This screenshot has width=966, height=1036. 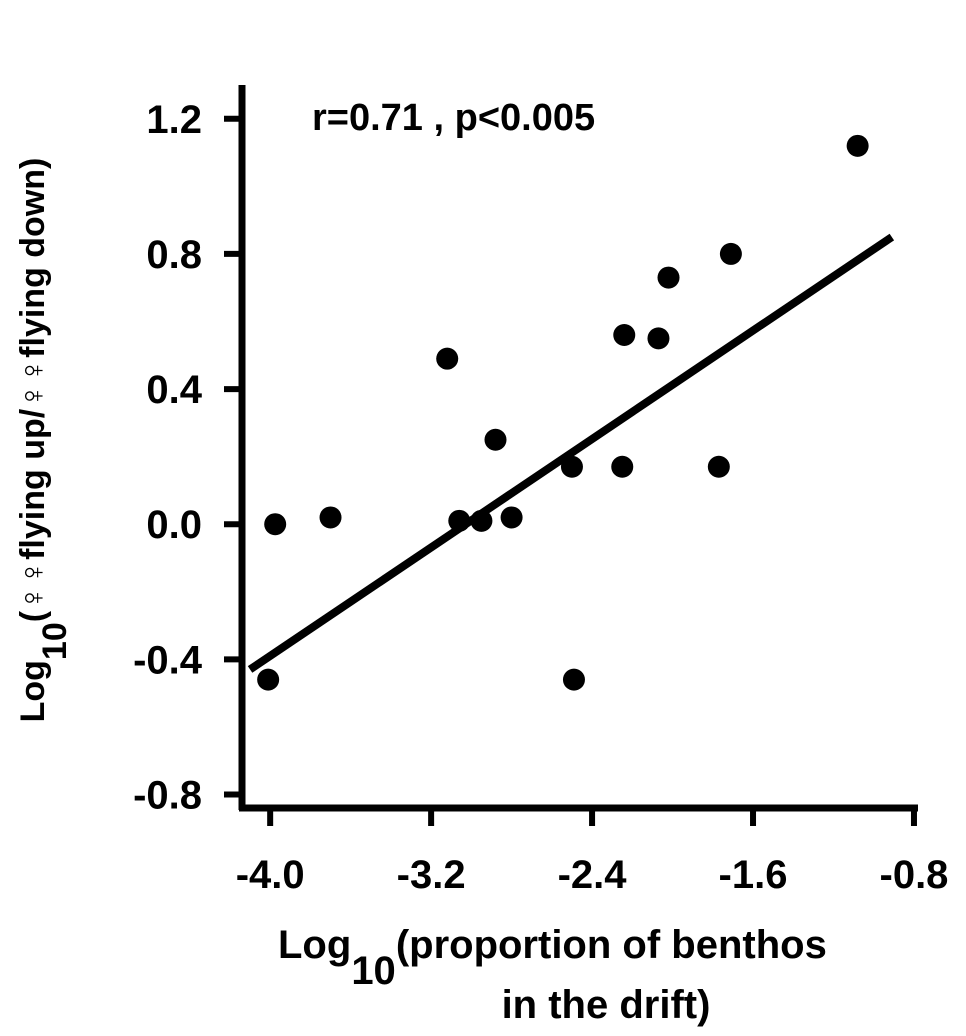 What do you see at coordinates (174, 120) in the screenshot?
I see `y-tick-label: 1.2` at bounding box center [174, 120].